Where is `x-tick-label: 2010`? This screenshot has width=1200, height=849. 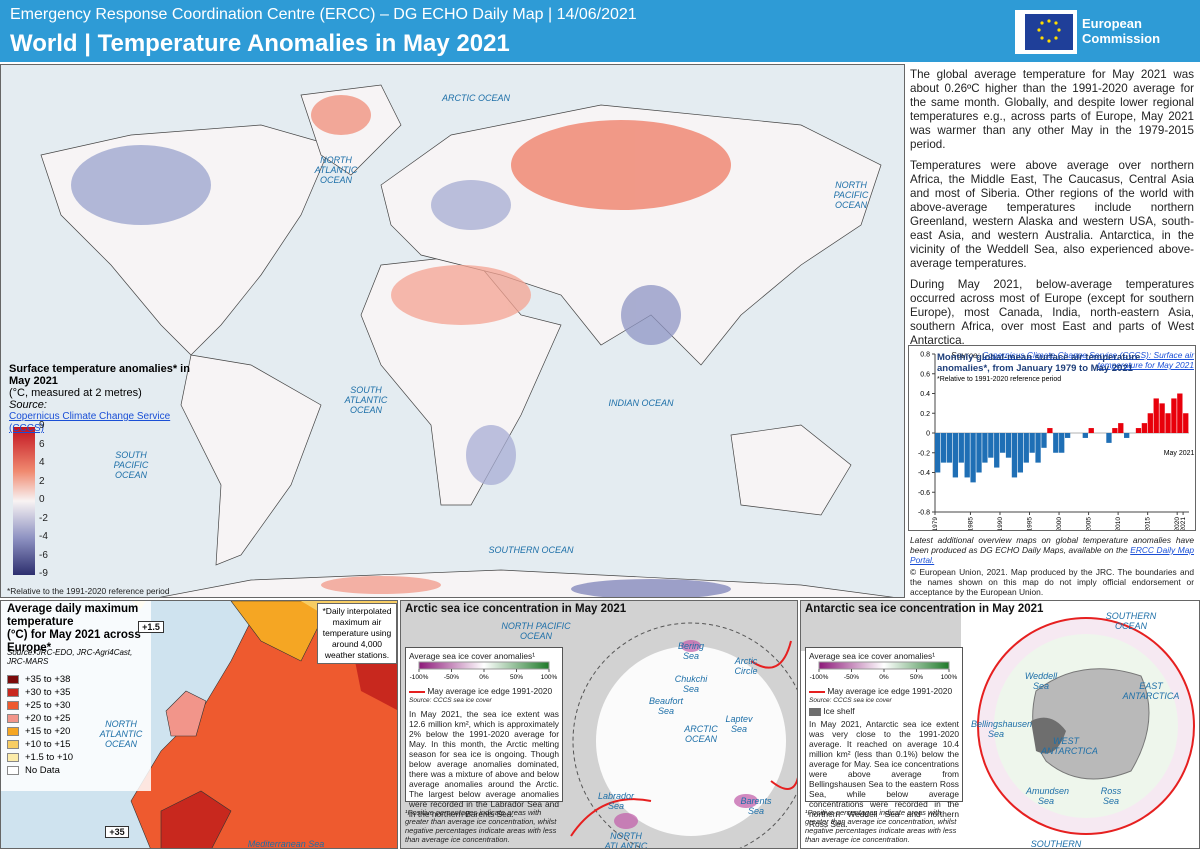
x-tick-label: 2010 is located at coordinates (1118, 523).